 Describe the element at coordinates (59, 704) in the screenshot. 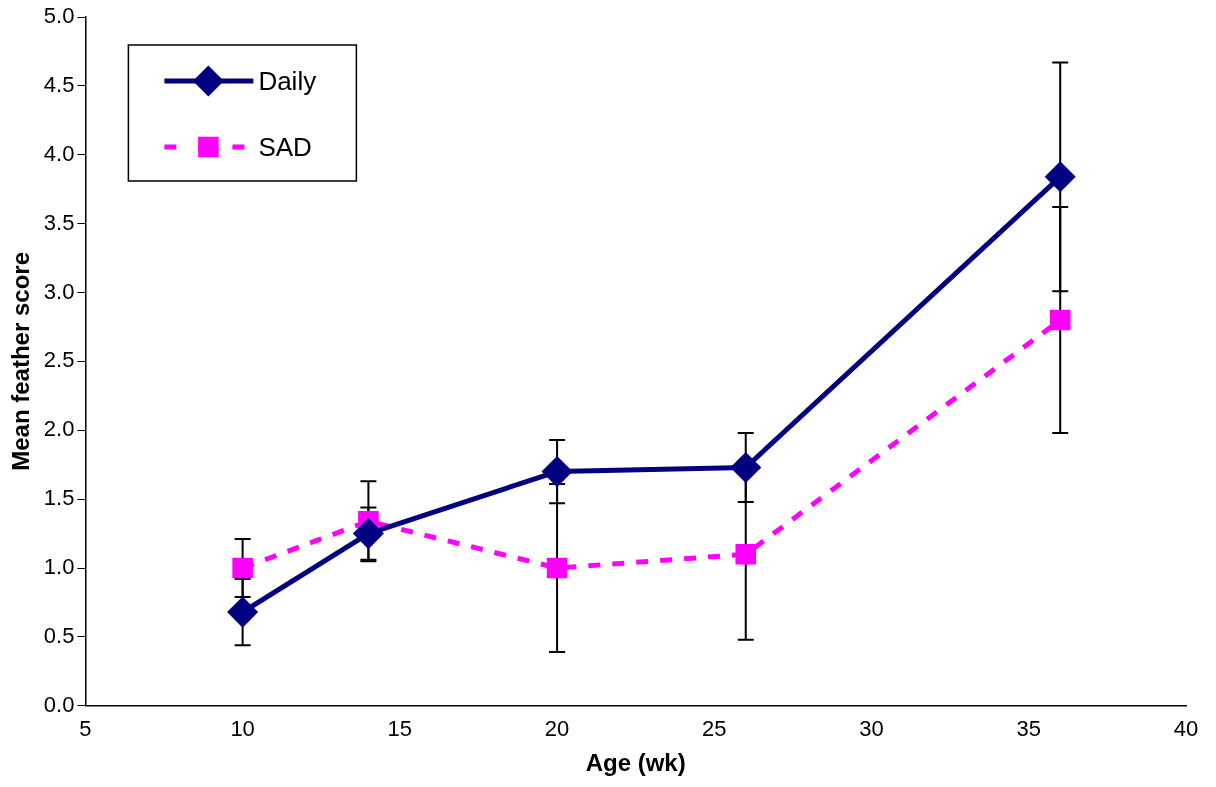

I see `y-tick-label: 0.0` at that location.